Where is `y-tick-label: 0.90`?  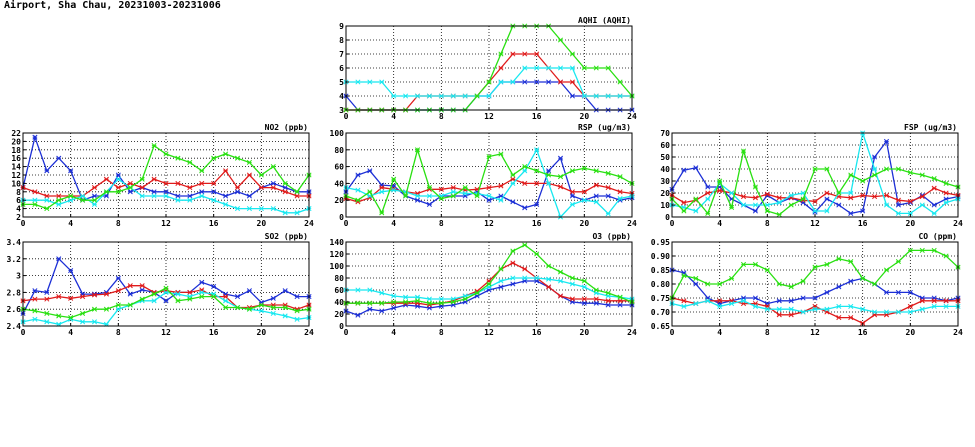 y-tick-label: 0.90 is located at coordinates (660, 256).